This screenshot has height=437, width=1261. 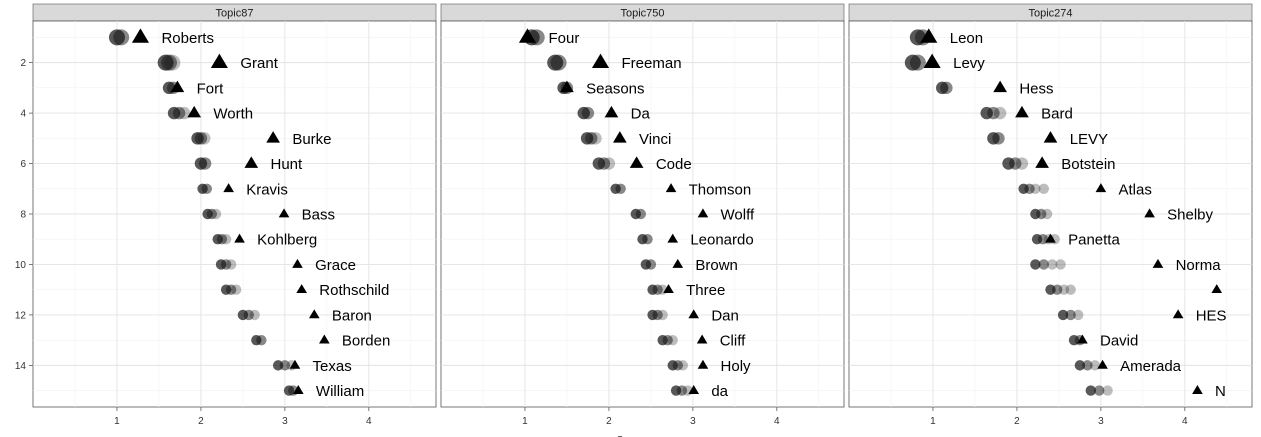 I want to click on y-tick-label: 14, so click(x=21, y=366).